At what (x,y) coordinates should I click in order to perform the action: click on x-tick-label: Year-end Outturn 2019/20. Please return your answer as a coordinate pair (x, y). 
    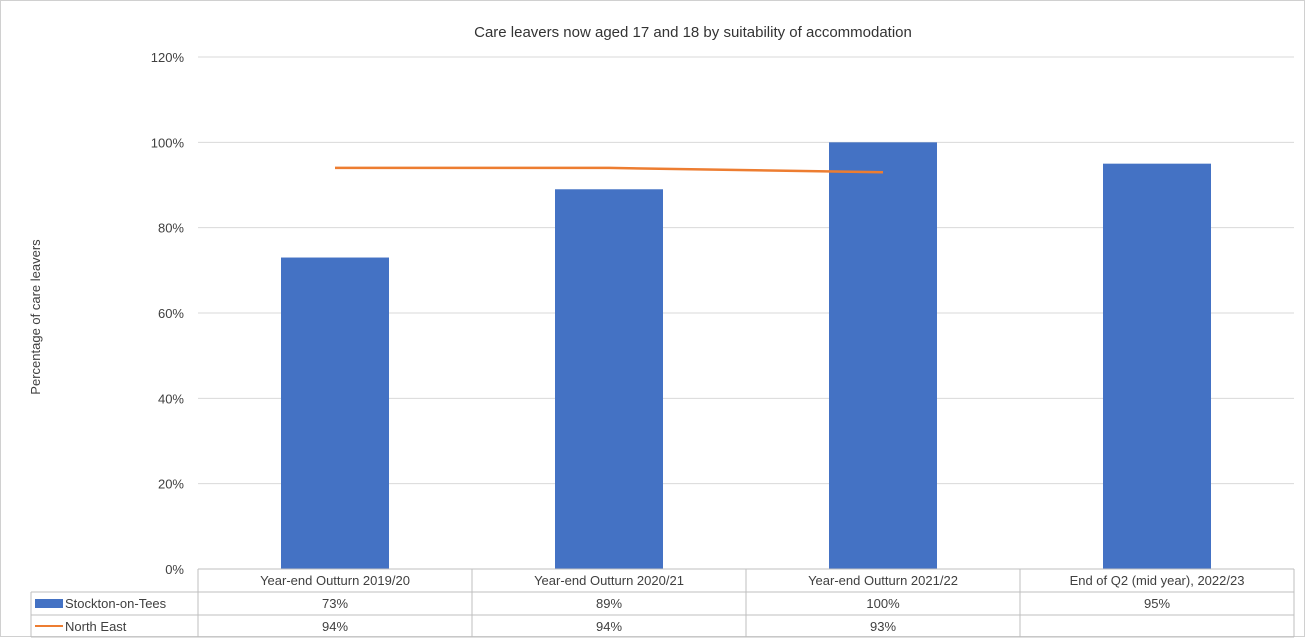
    Looking at the image, I should click on (335, 580).